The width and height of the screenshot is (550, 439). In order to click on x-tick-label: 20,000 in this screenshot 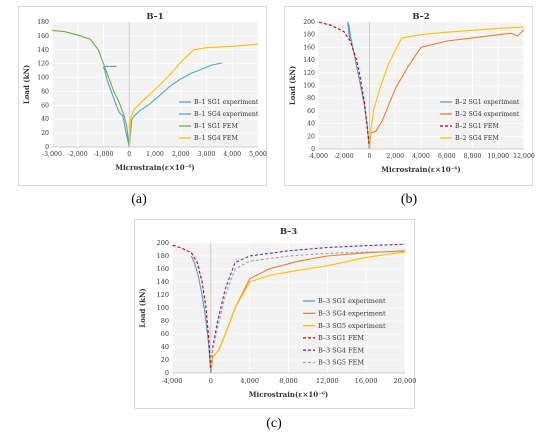, I will do `click(405, 381)`.